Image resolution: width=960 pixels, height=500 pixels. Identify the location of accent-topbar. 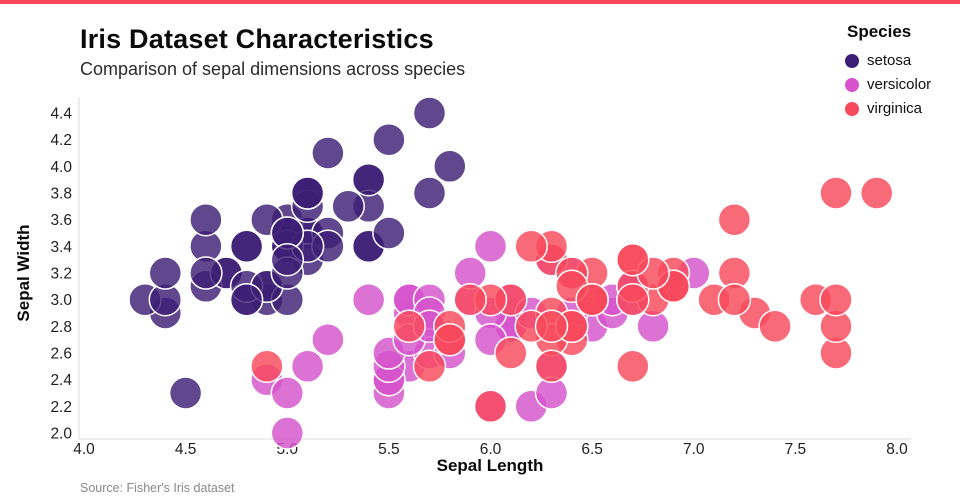
(480, 2).